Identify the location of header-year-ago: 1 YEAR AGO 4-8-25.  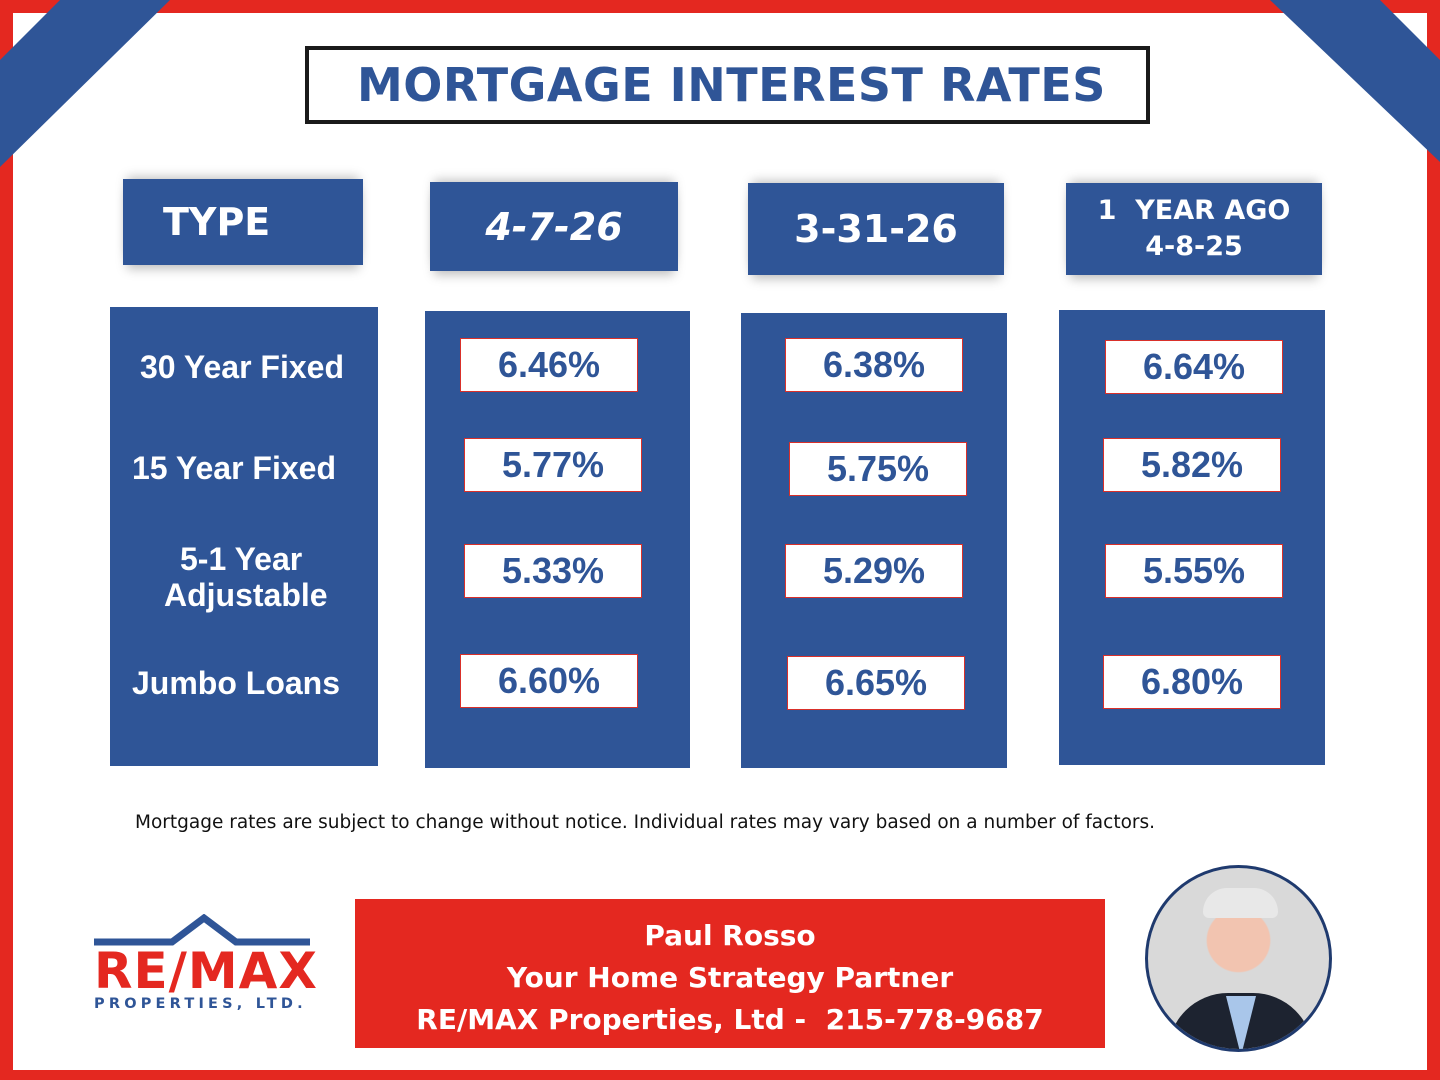
(1194, 229).